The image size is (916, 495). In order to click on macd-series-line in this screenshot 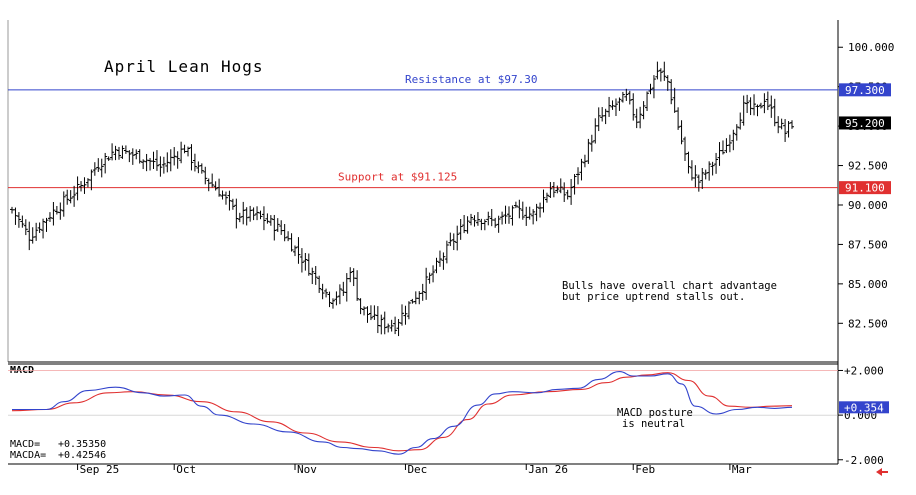, I will do `click(402, 413)`.